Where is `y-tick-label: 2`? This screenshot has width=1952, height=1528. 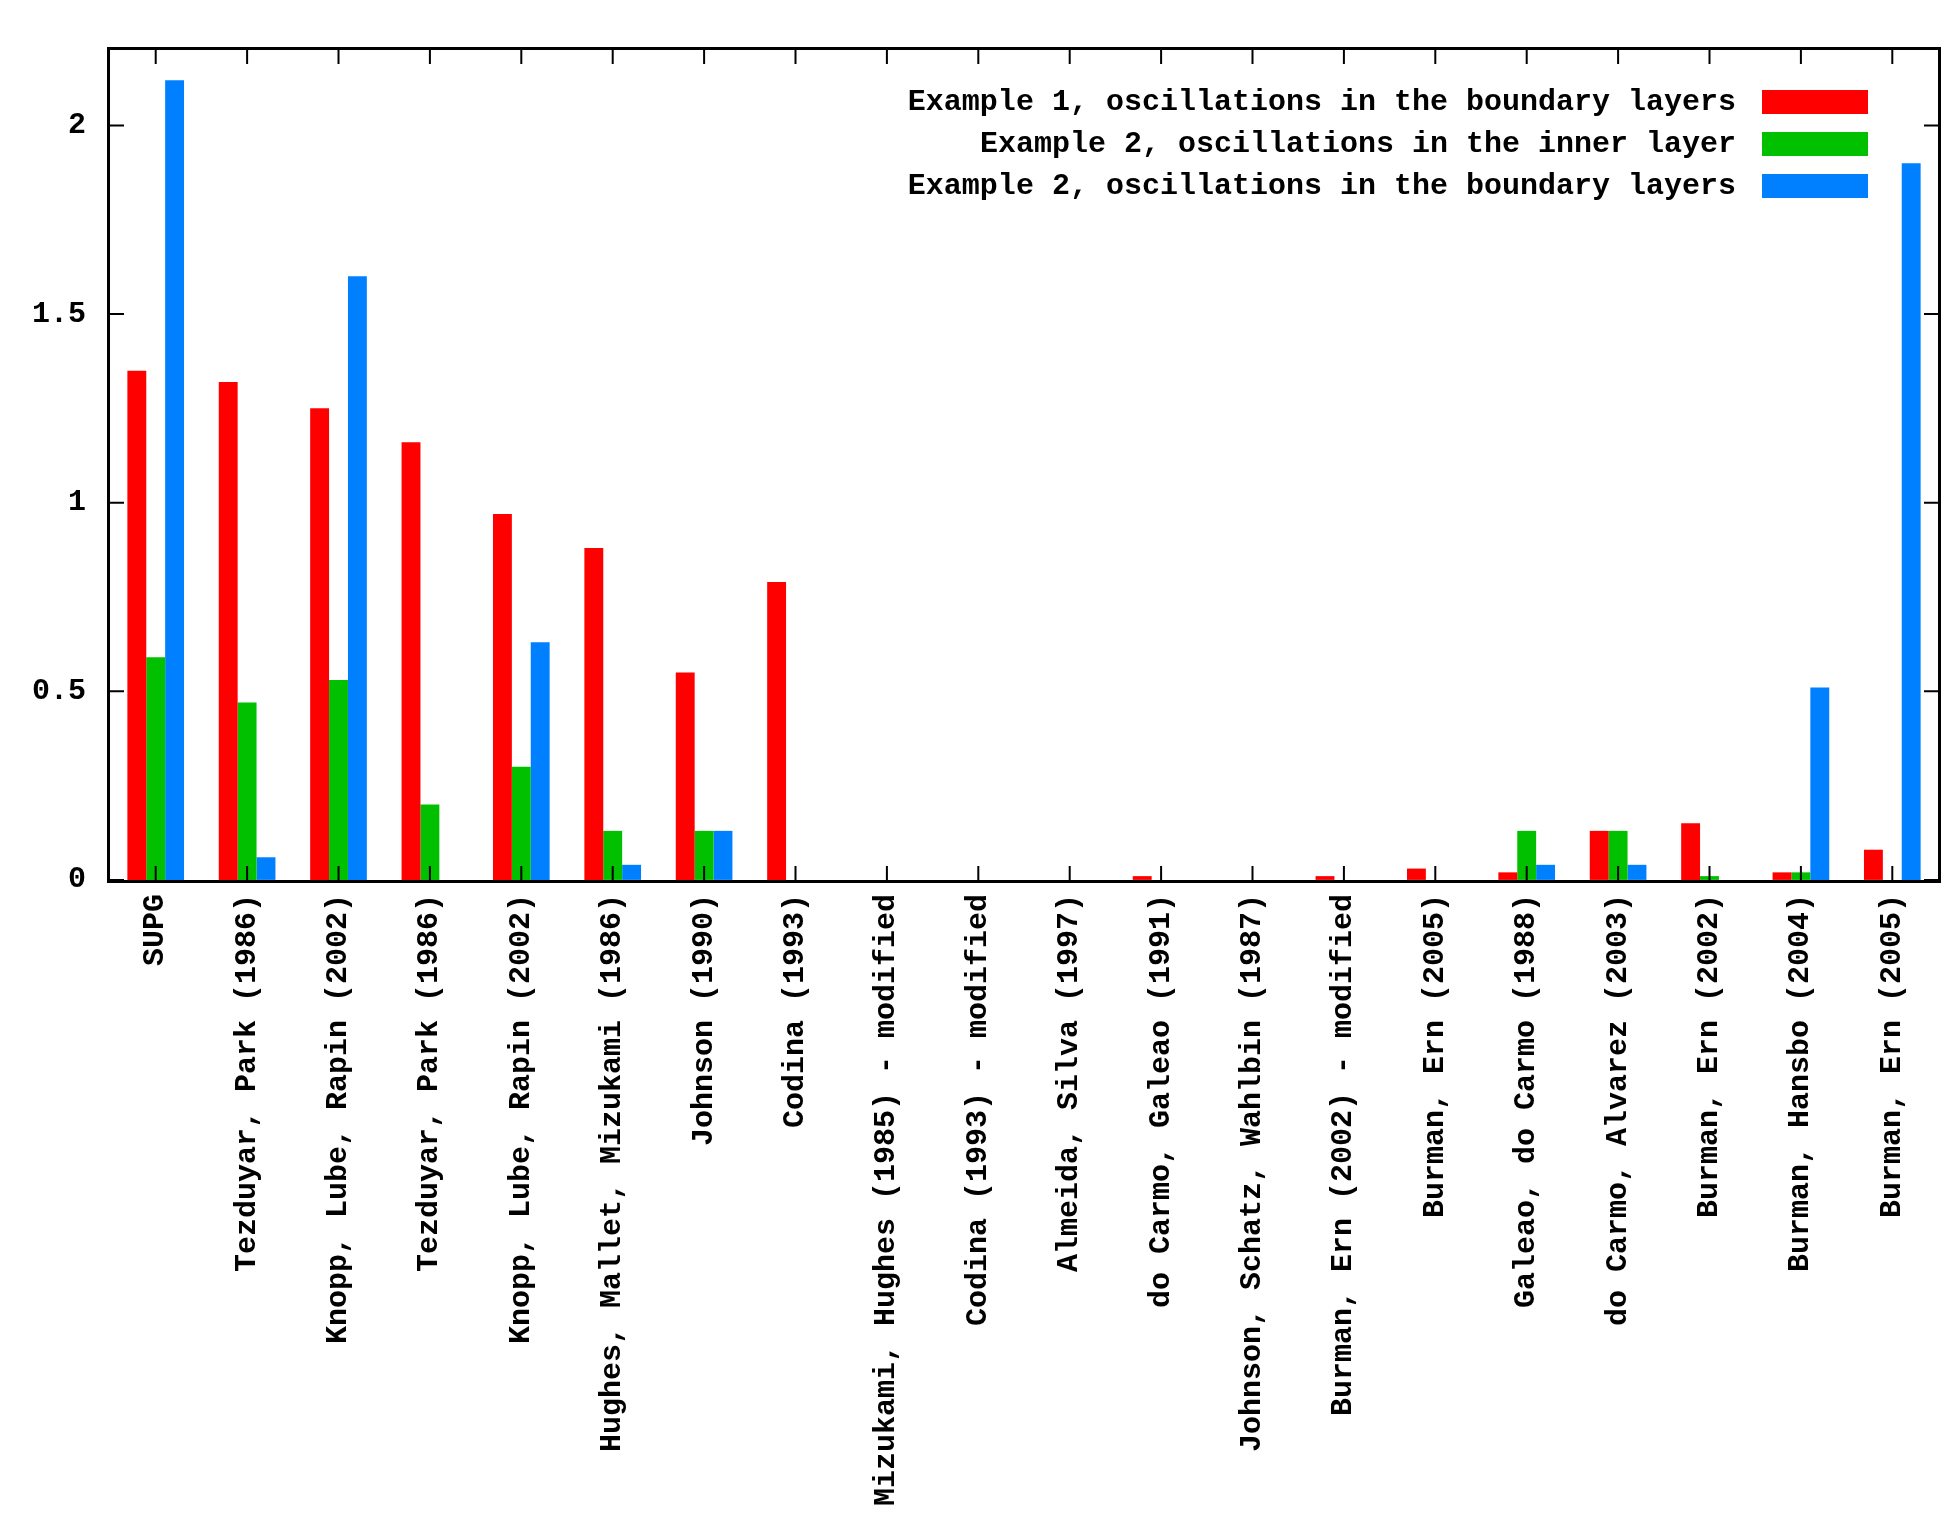
y-tick-label: 2 is located at coordinates (77, 125).